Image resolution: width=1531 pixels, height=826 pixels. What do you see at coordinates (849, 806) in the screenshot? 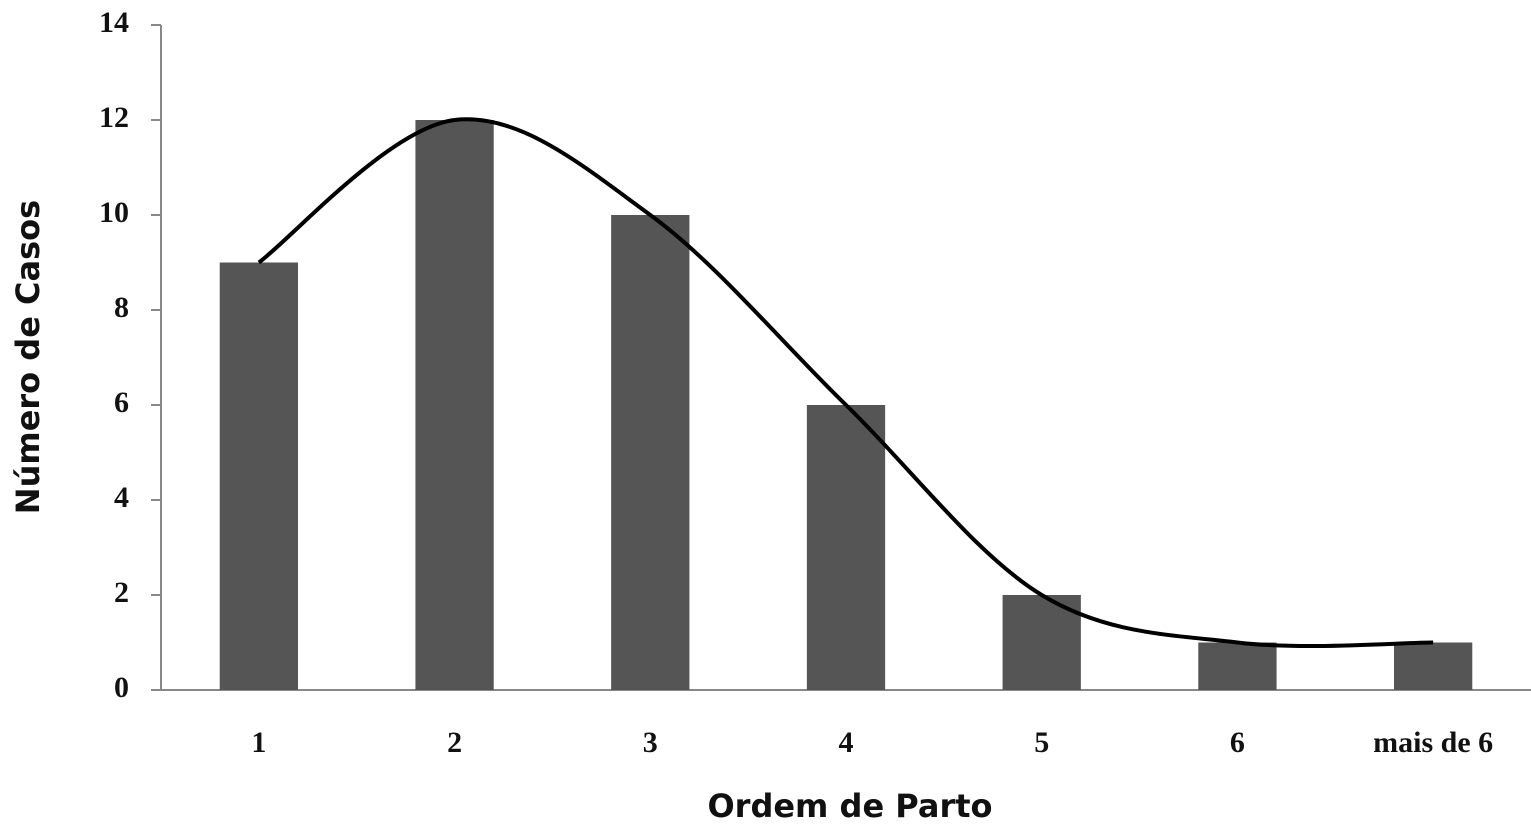
I see `x-axis-title: Ordem de Parto` at bounding box center [849, 806].